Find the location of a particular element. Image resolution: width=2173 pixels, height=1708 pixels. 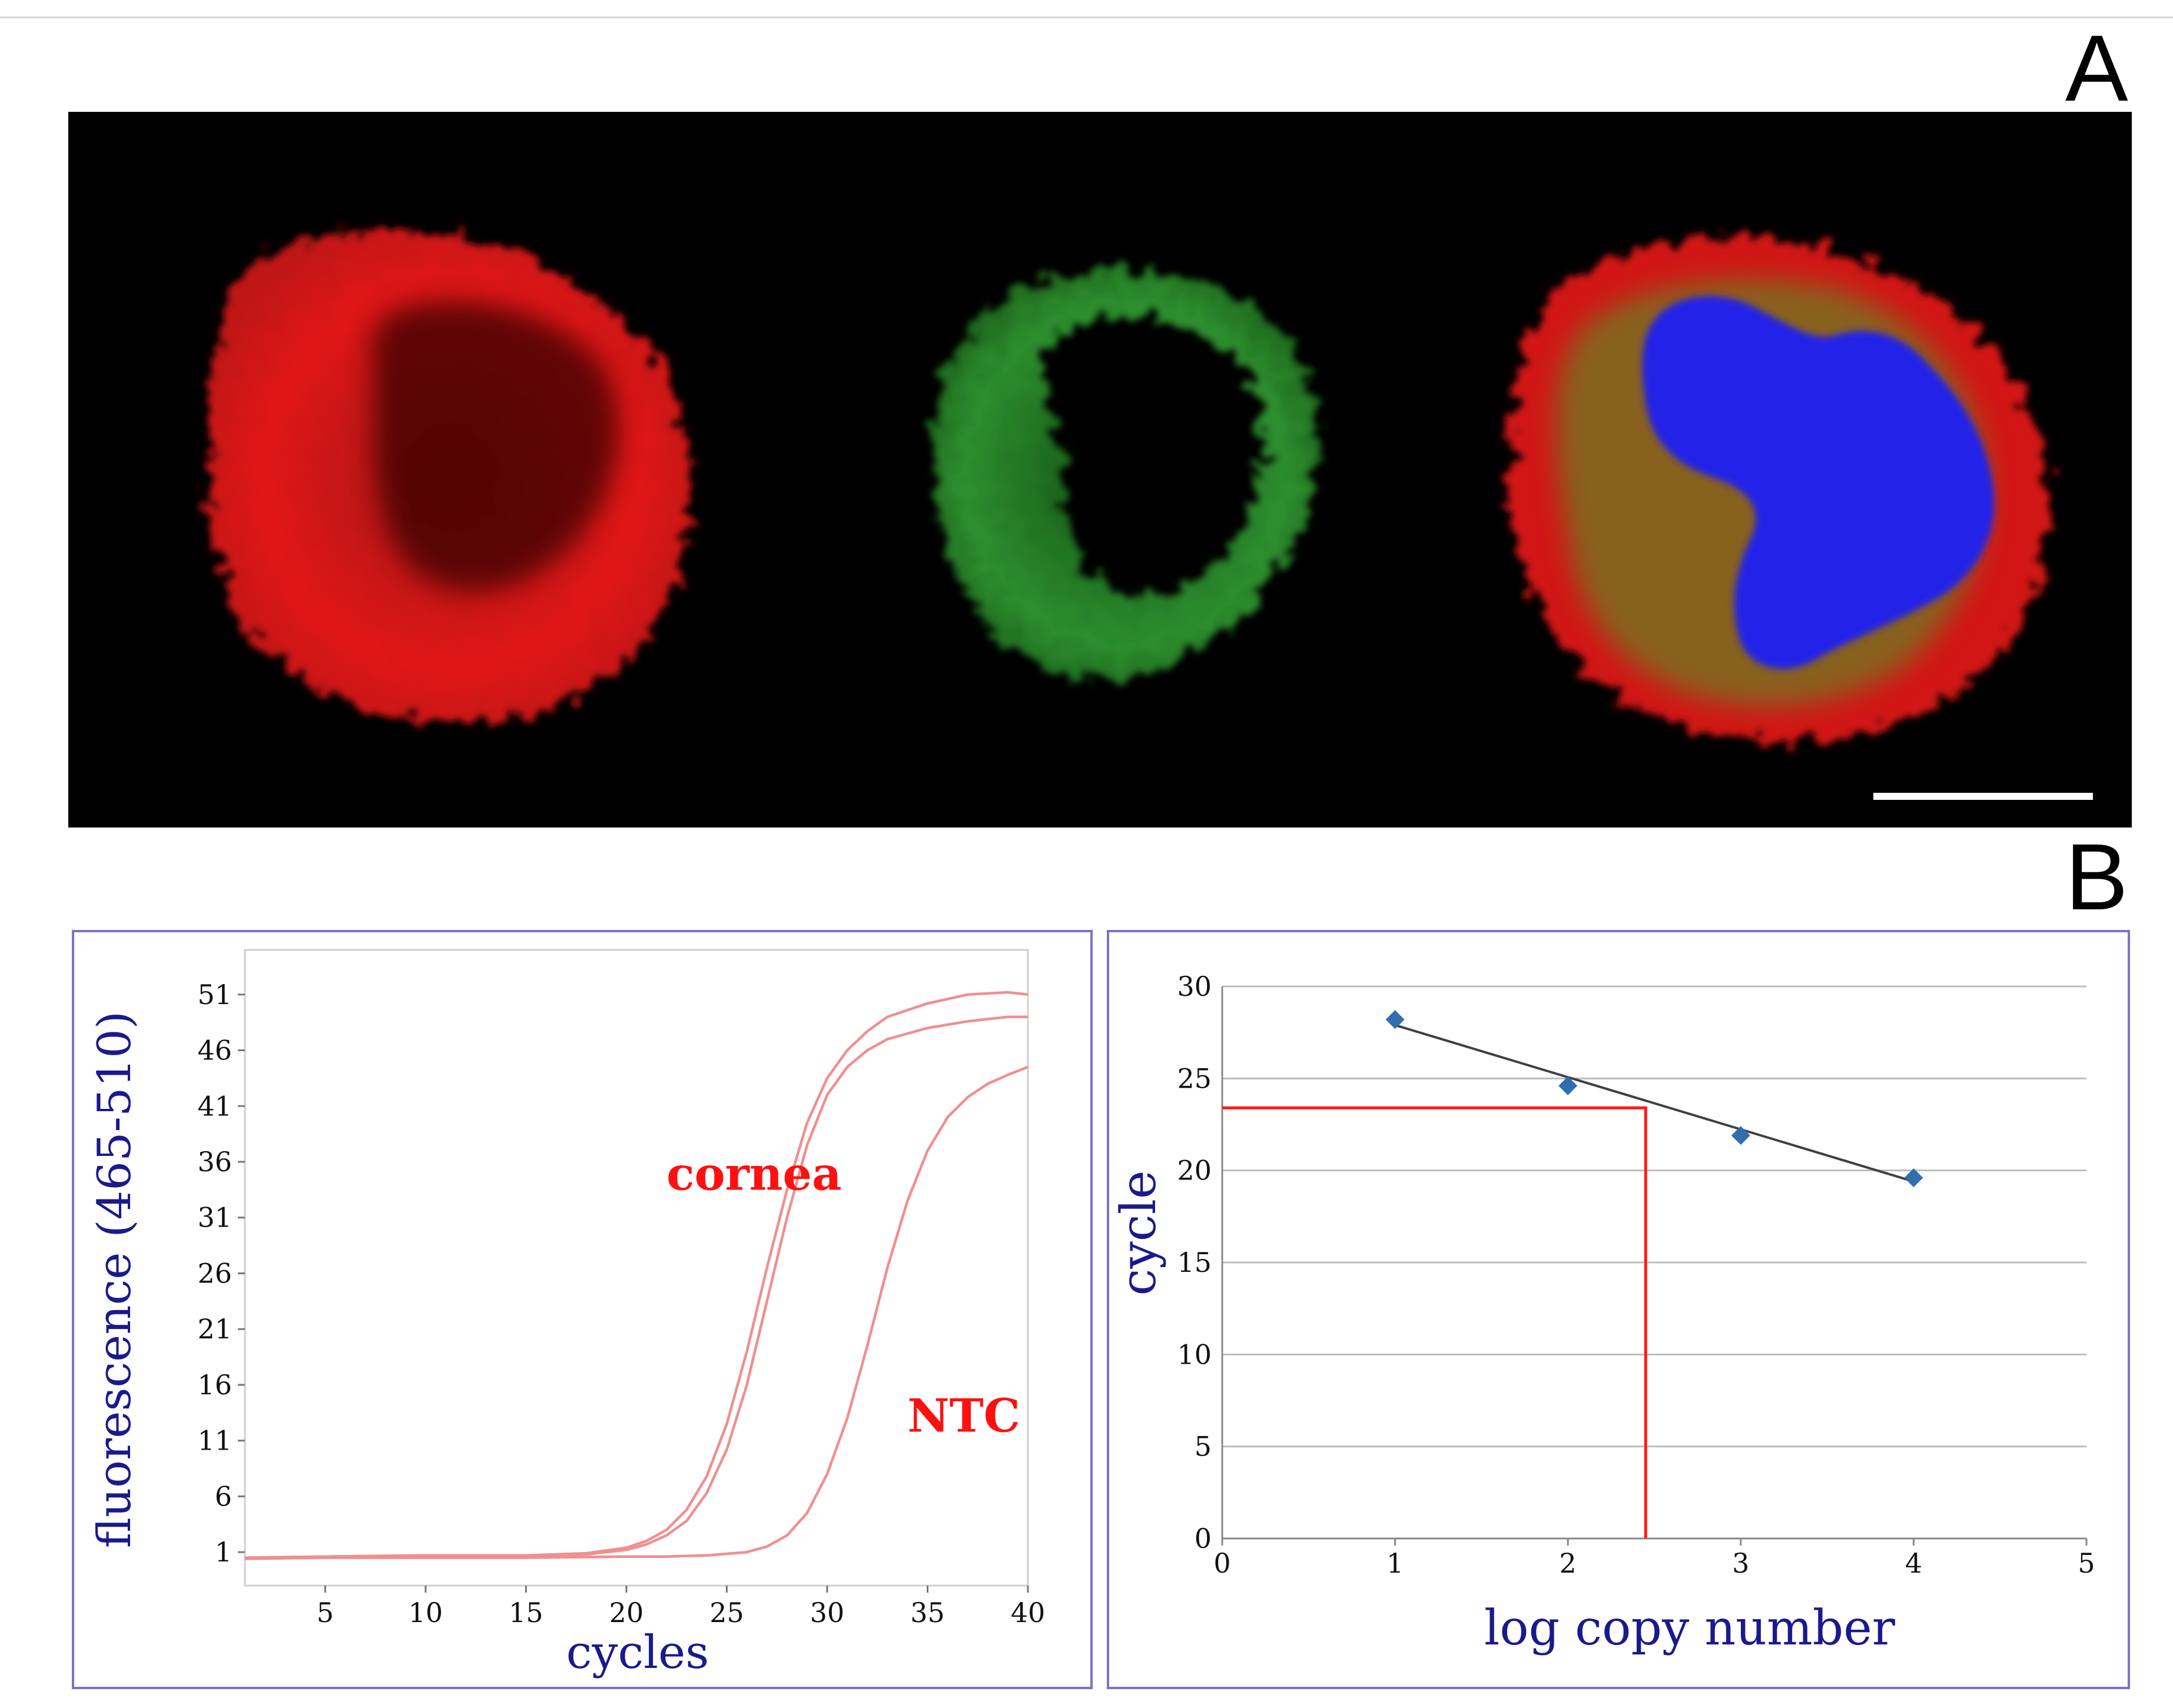

red-cell is located at coordinates (449, 477).